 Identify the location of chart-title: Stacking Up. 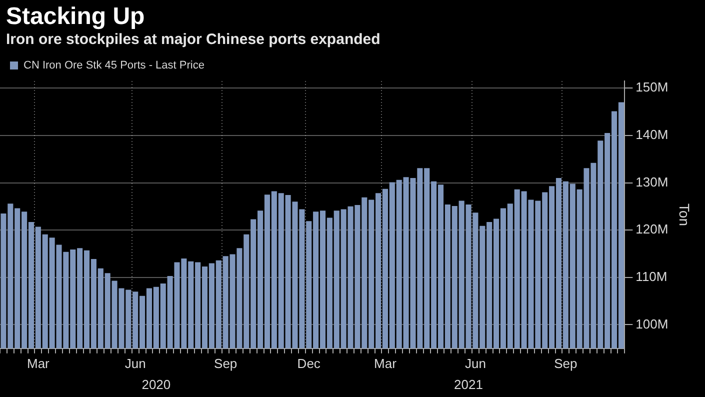
(76, 16).